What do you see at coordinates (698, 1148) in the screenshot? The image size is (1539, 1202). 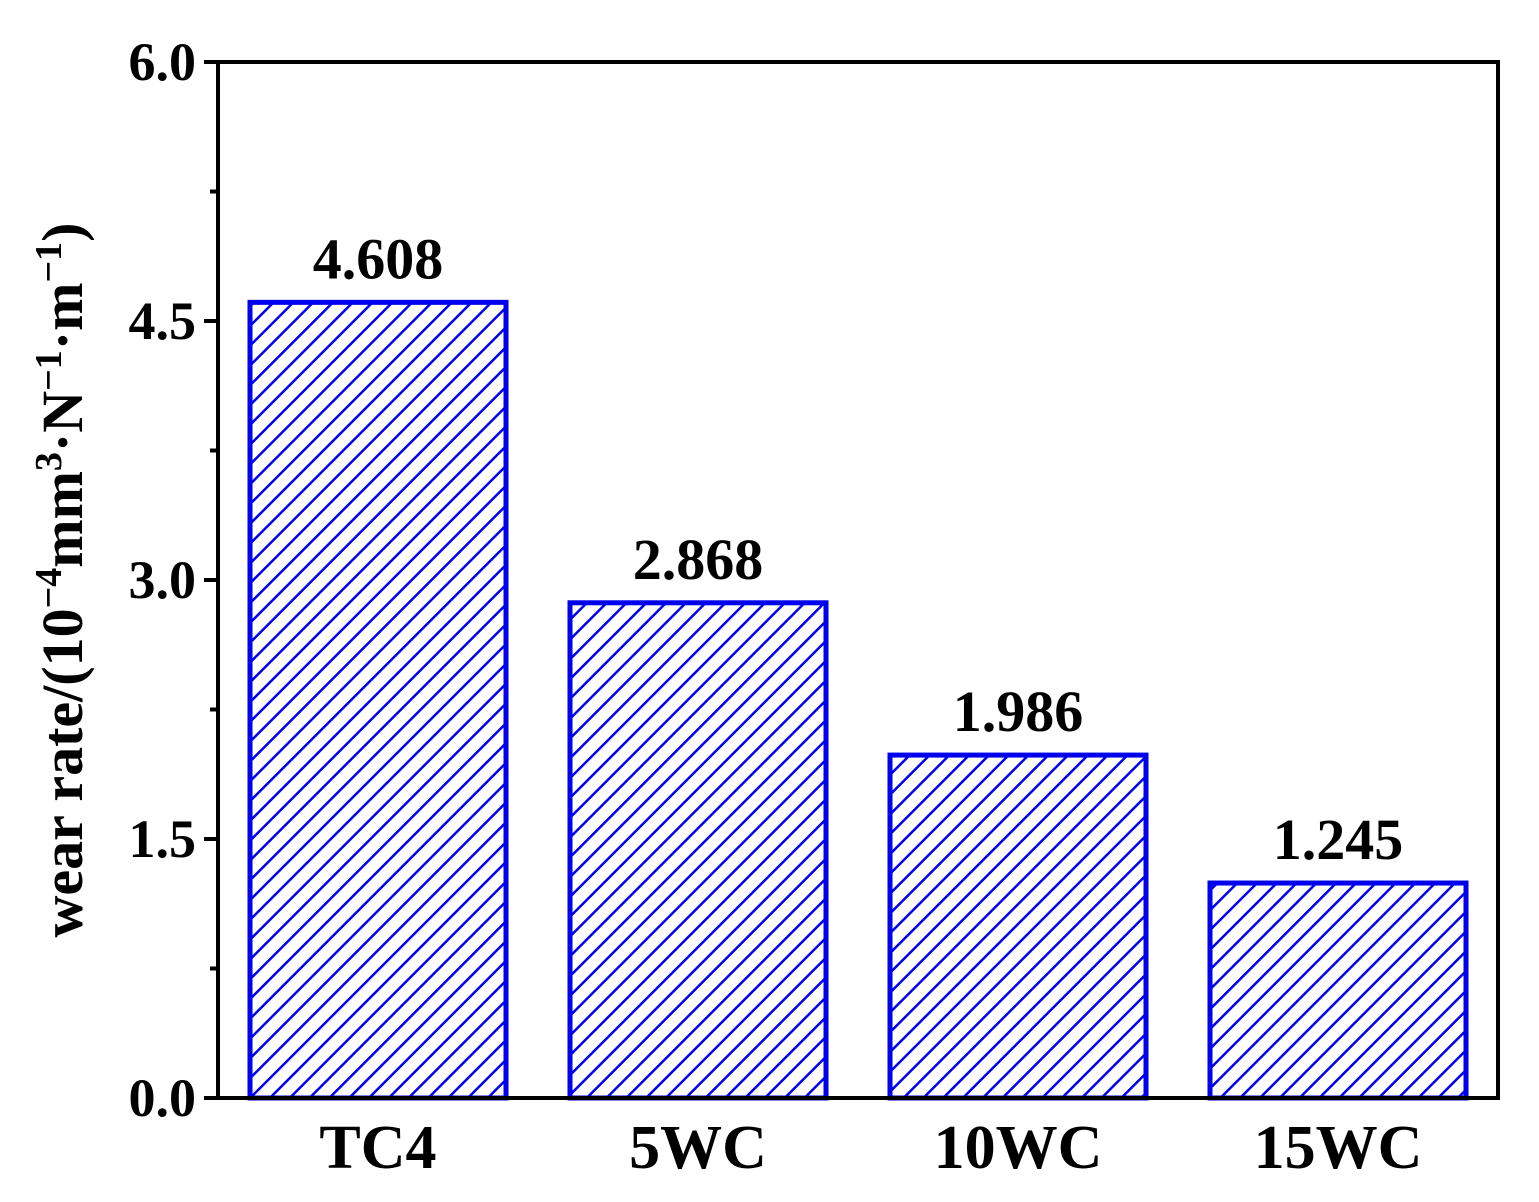 I see `x-category-label: 5WC` at bounding box center [698, 1148].